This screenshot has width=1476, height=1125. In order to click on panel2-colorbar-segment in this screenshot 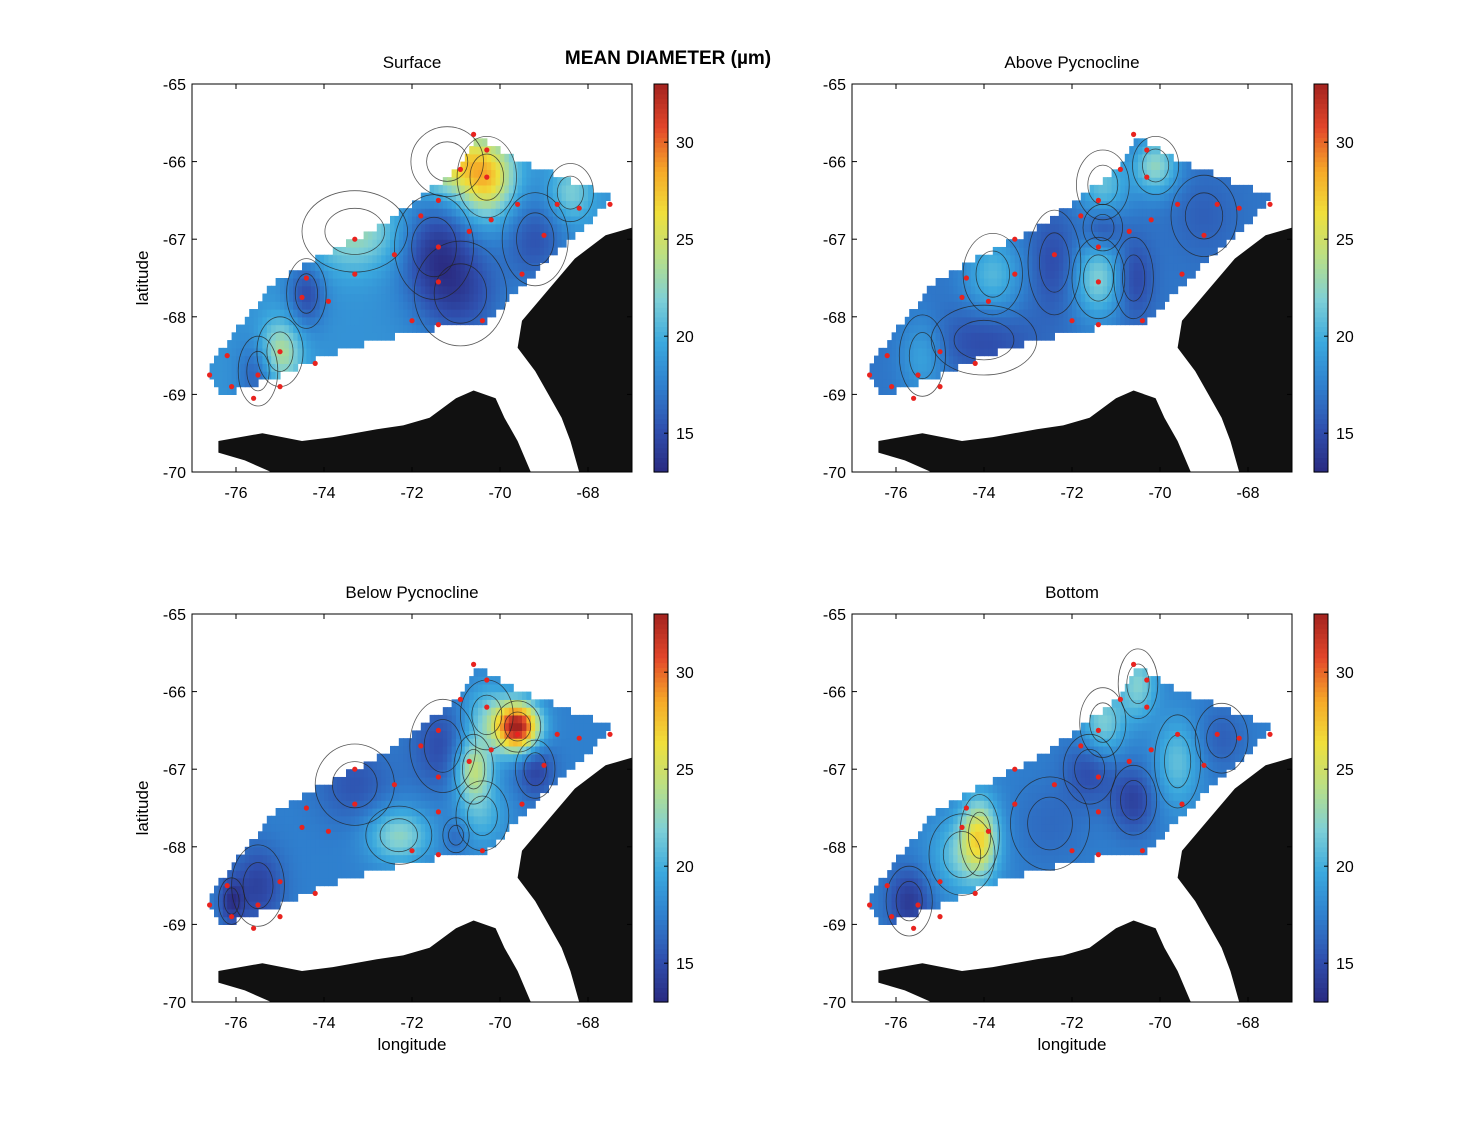, I will do `click(1321, 169)`.